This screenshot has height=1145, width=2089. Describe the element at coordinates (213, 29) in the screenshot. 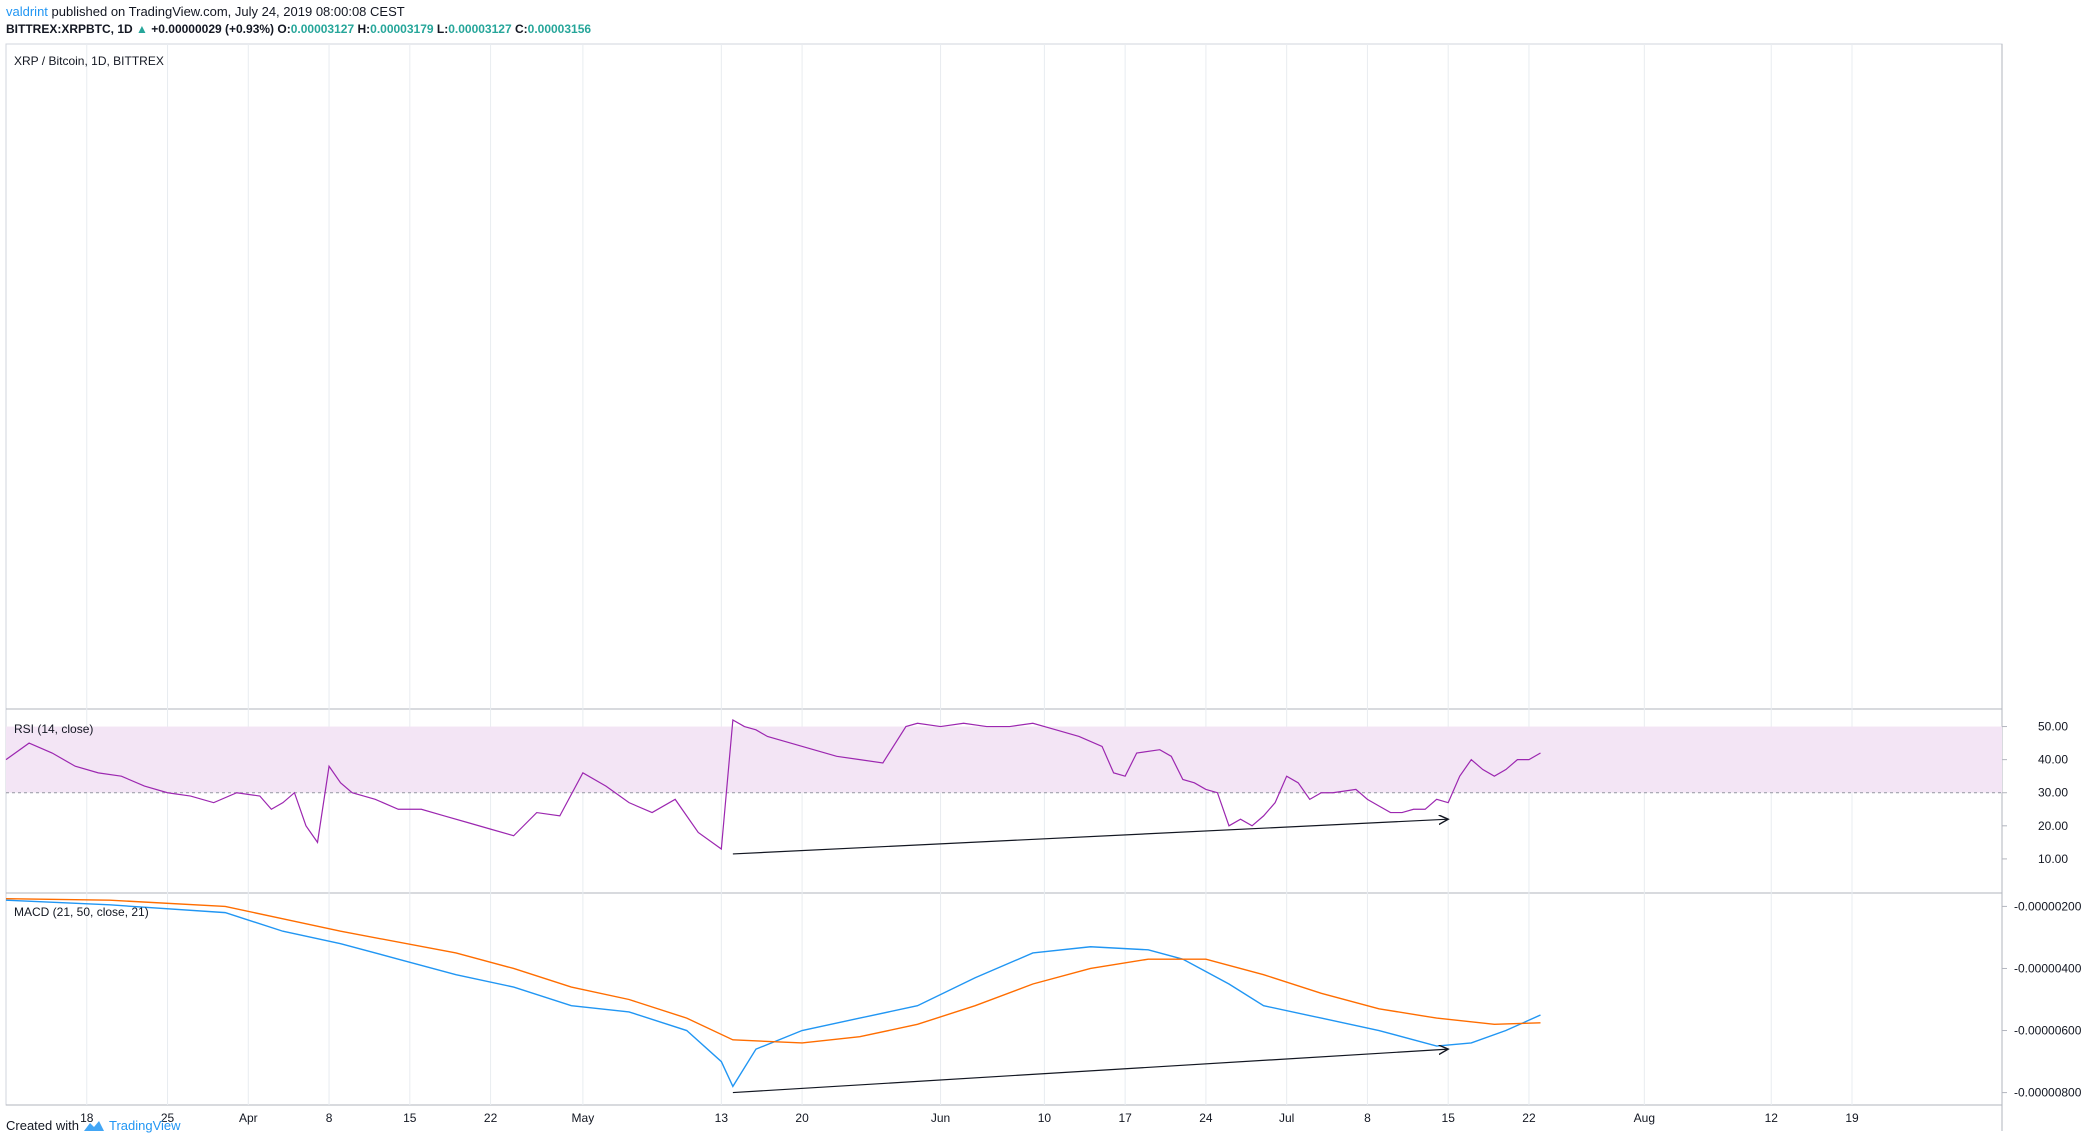

I see `change-value: +0.00000029 (+0.93%)` at that location.